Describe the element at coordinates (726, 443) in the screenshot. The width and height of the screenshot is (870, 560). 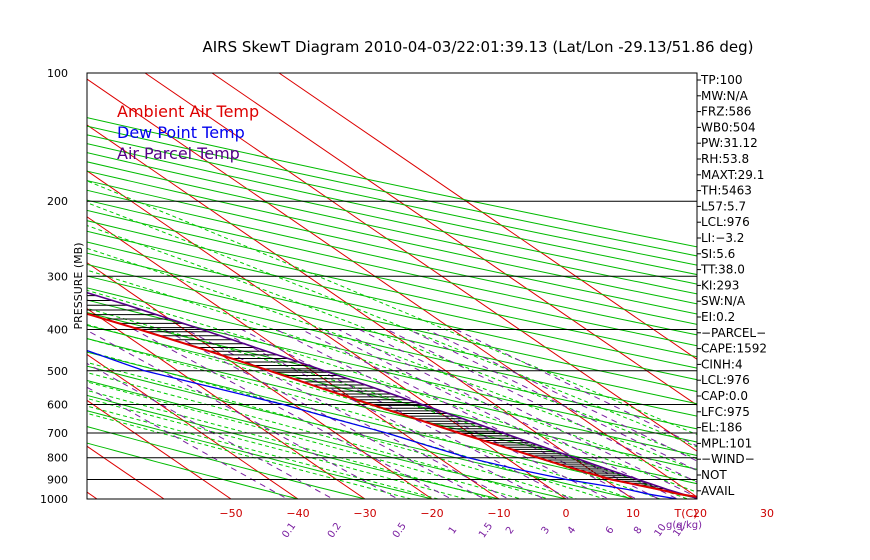
I see `stability-index-label: MPL:101` at that location.